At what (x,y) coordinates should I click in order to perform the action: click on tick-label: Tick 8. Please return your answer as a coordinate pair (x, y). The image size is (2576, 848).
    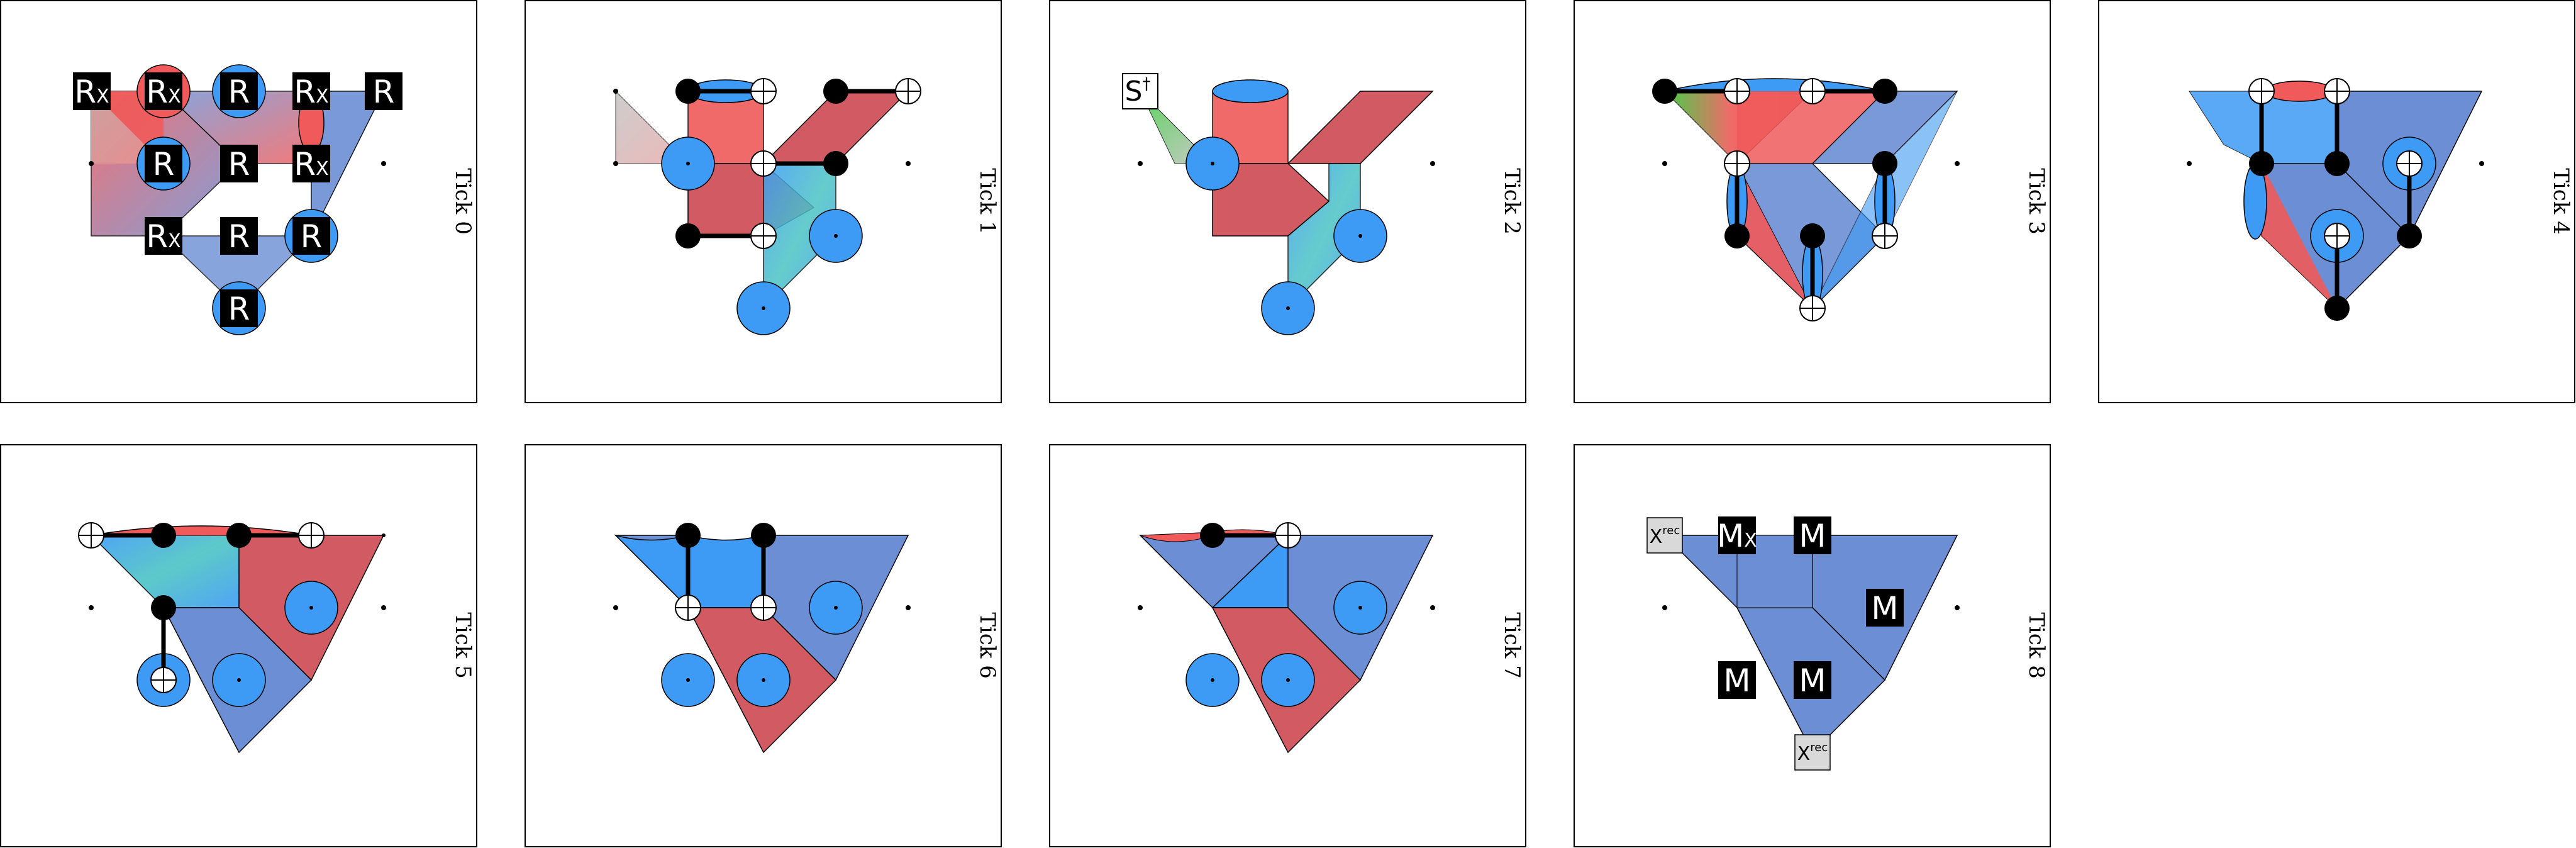
    Looking at the image, I should click on (2036, 645).